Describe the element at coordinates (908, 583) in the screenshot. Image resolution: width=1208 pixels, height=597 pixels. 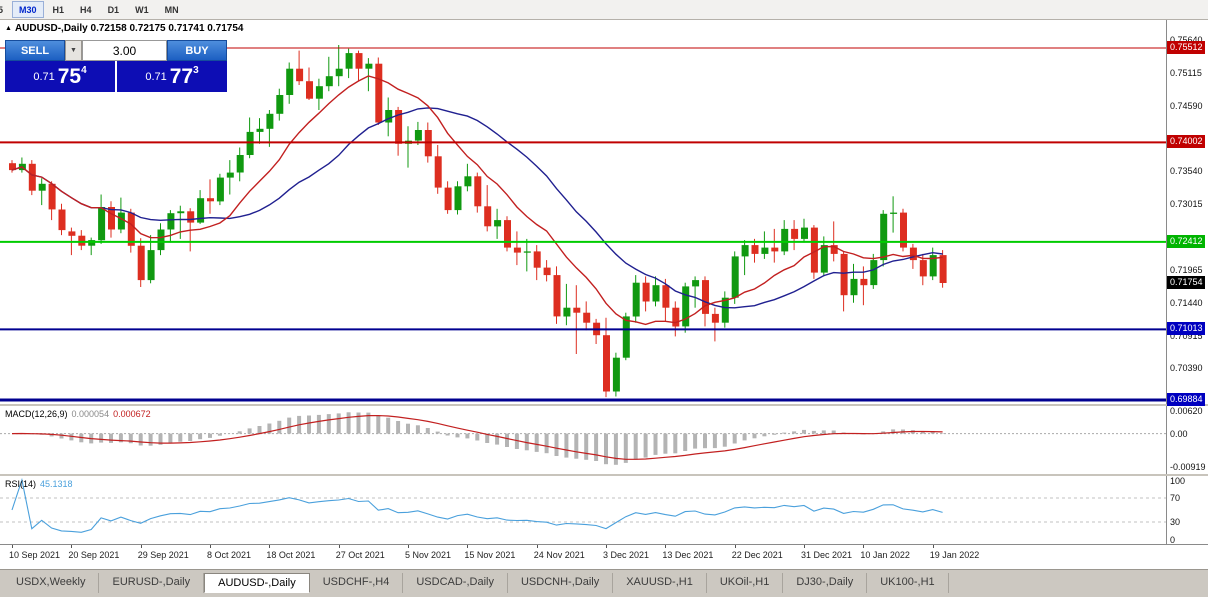
I see `chart-tab-uk100-h1: UK100-,H1` at that location.